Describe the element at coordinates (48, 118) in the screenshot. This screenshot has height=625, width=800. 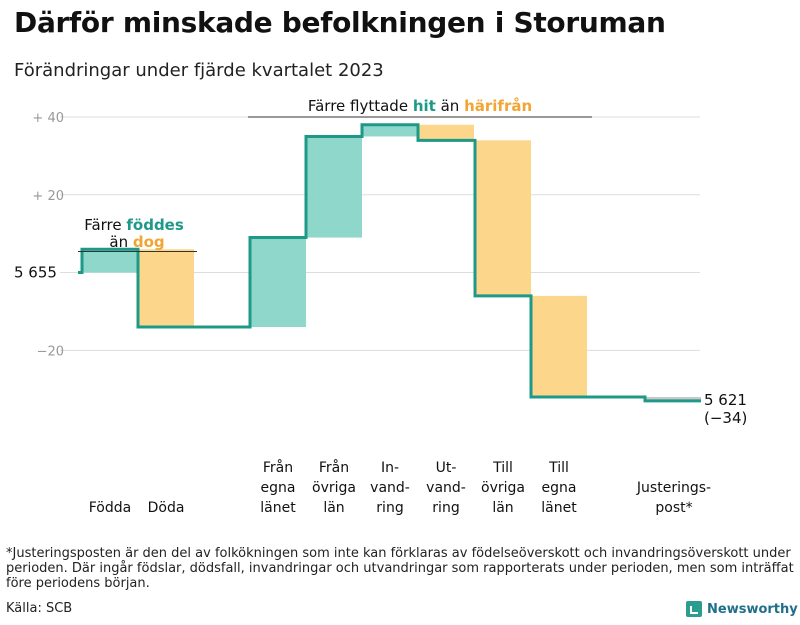
I see `y-tick-label: + 40` at that location.